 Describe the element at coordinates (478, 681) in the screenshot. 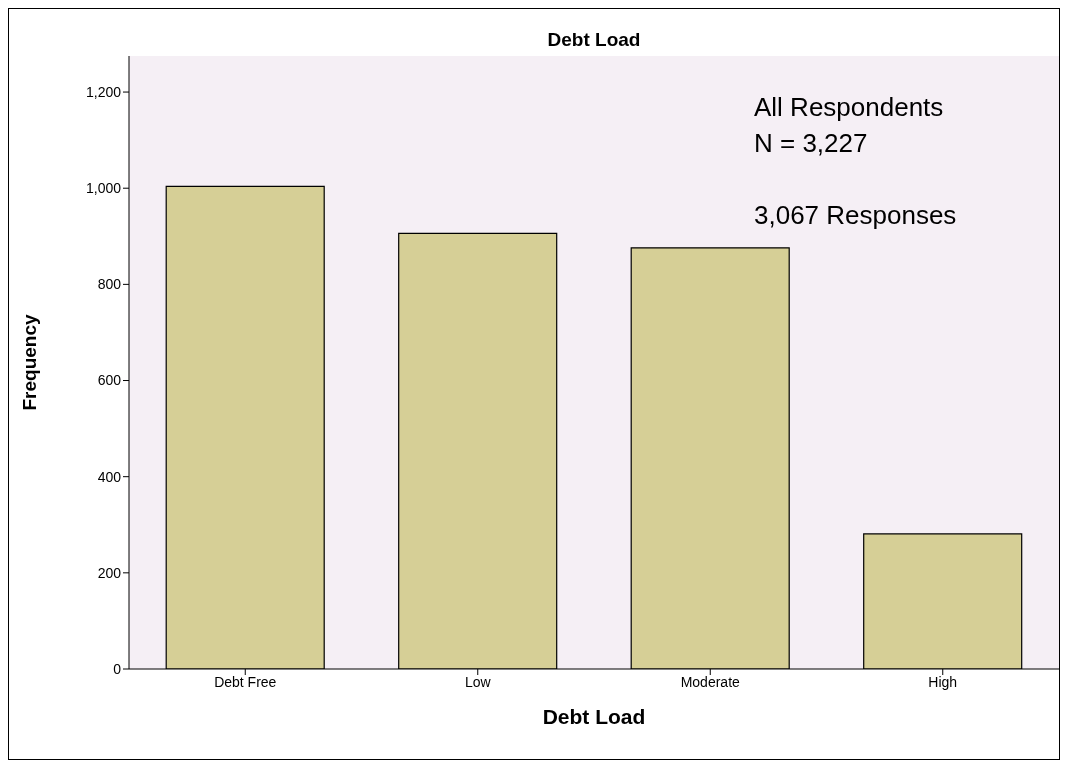

I see `x-tick-label: Low` at that location.